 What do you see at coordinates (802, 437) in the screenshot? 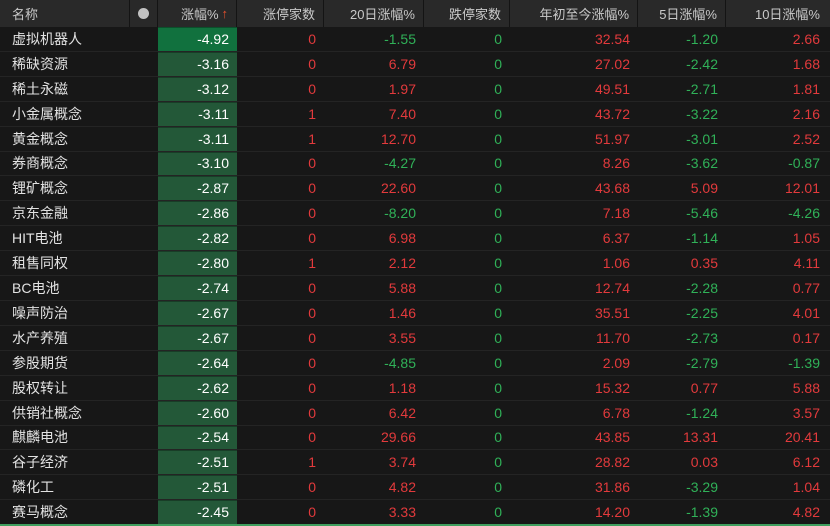
I see `cell-10day-change: 20.41` at bounding box center [802, 437].